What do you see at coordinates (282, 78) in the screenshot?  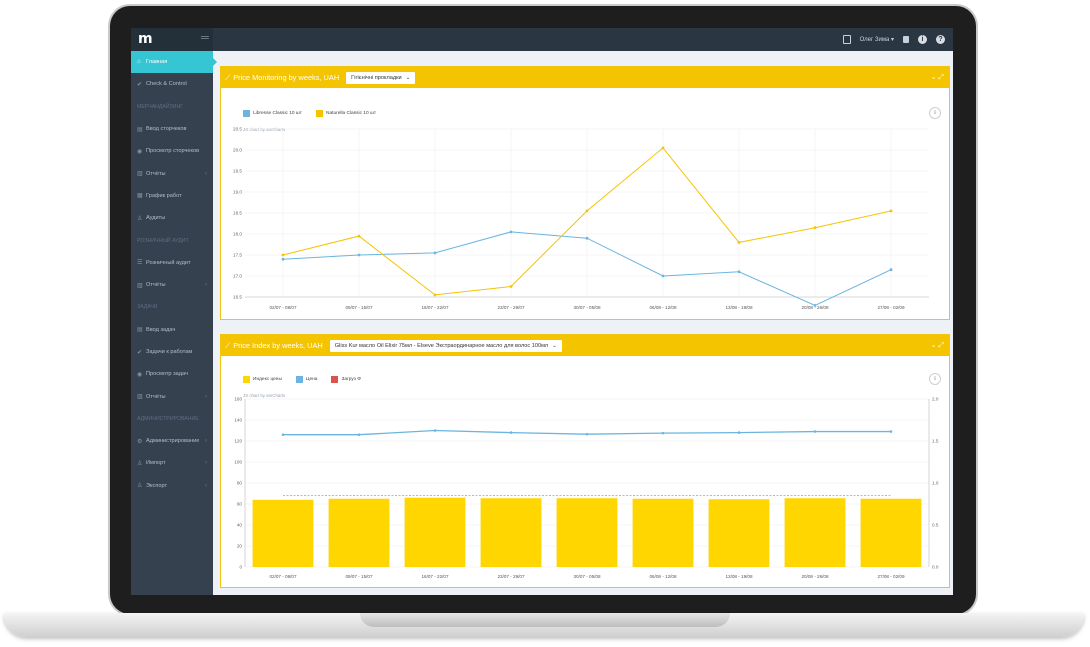 I see `panel-title-wrap: ⟋ Price Monitoring by weeks, UAH` at bounding box center [282, 78].